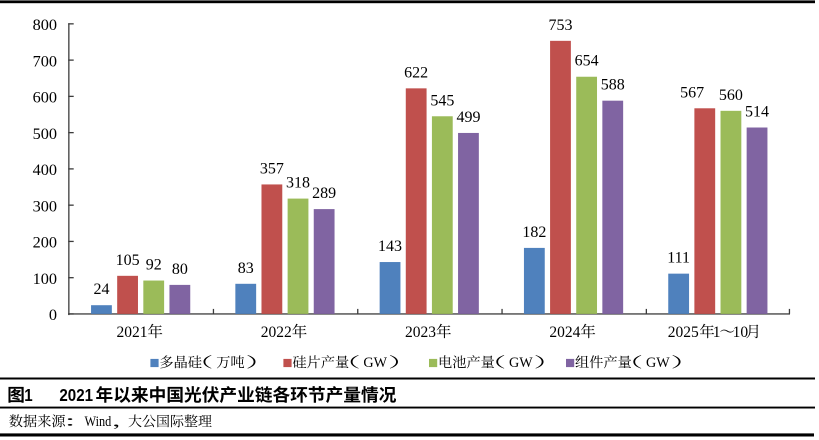  What do you see at coordinates (741, 332) in the screenshot?
I see `svg-text: 10` at bounding box center [741, 332].